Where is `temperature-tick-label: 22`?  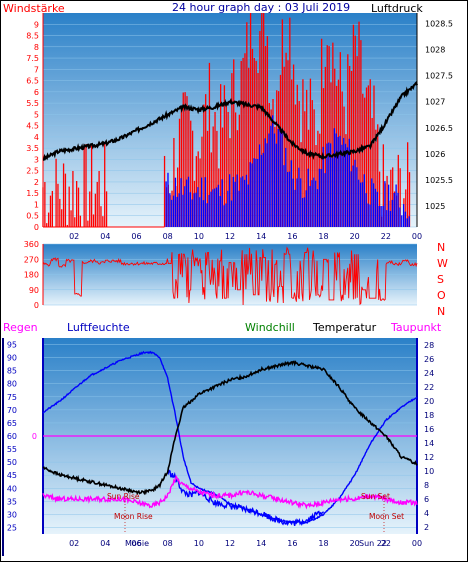 temperature-tick-label: 22 is located at coordinates (429, 387).